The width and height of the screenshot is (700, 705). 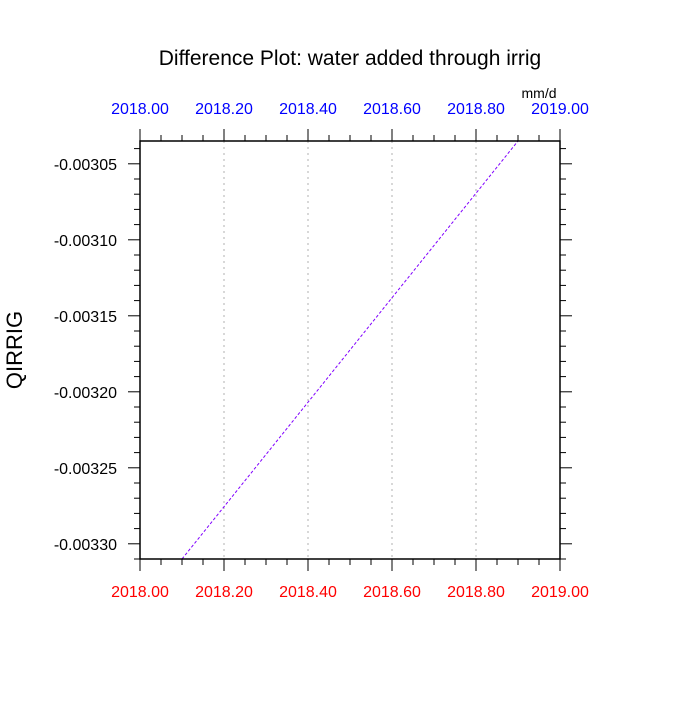 I want to click on y-tick-label: -0.00310, so click(x=85, y=241).